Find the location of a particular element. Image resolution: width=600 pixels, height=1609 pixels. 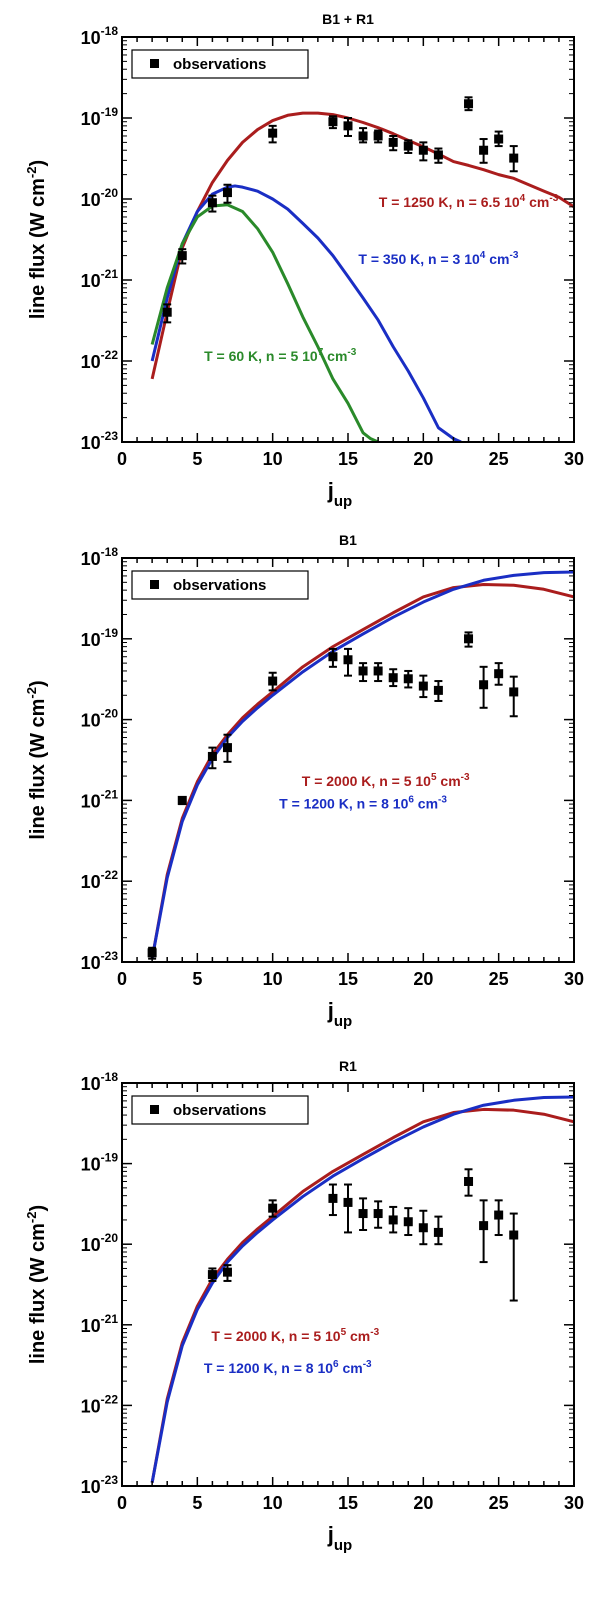

y-tick-label: 10-19 is located at coordinates (100, 1163).